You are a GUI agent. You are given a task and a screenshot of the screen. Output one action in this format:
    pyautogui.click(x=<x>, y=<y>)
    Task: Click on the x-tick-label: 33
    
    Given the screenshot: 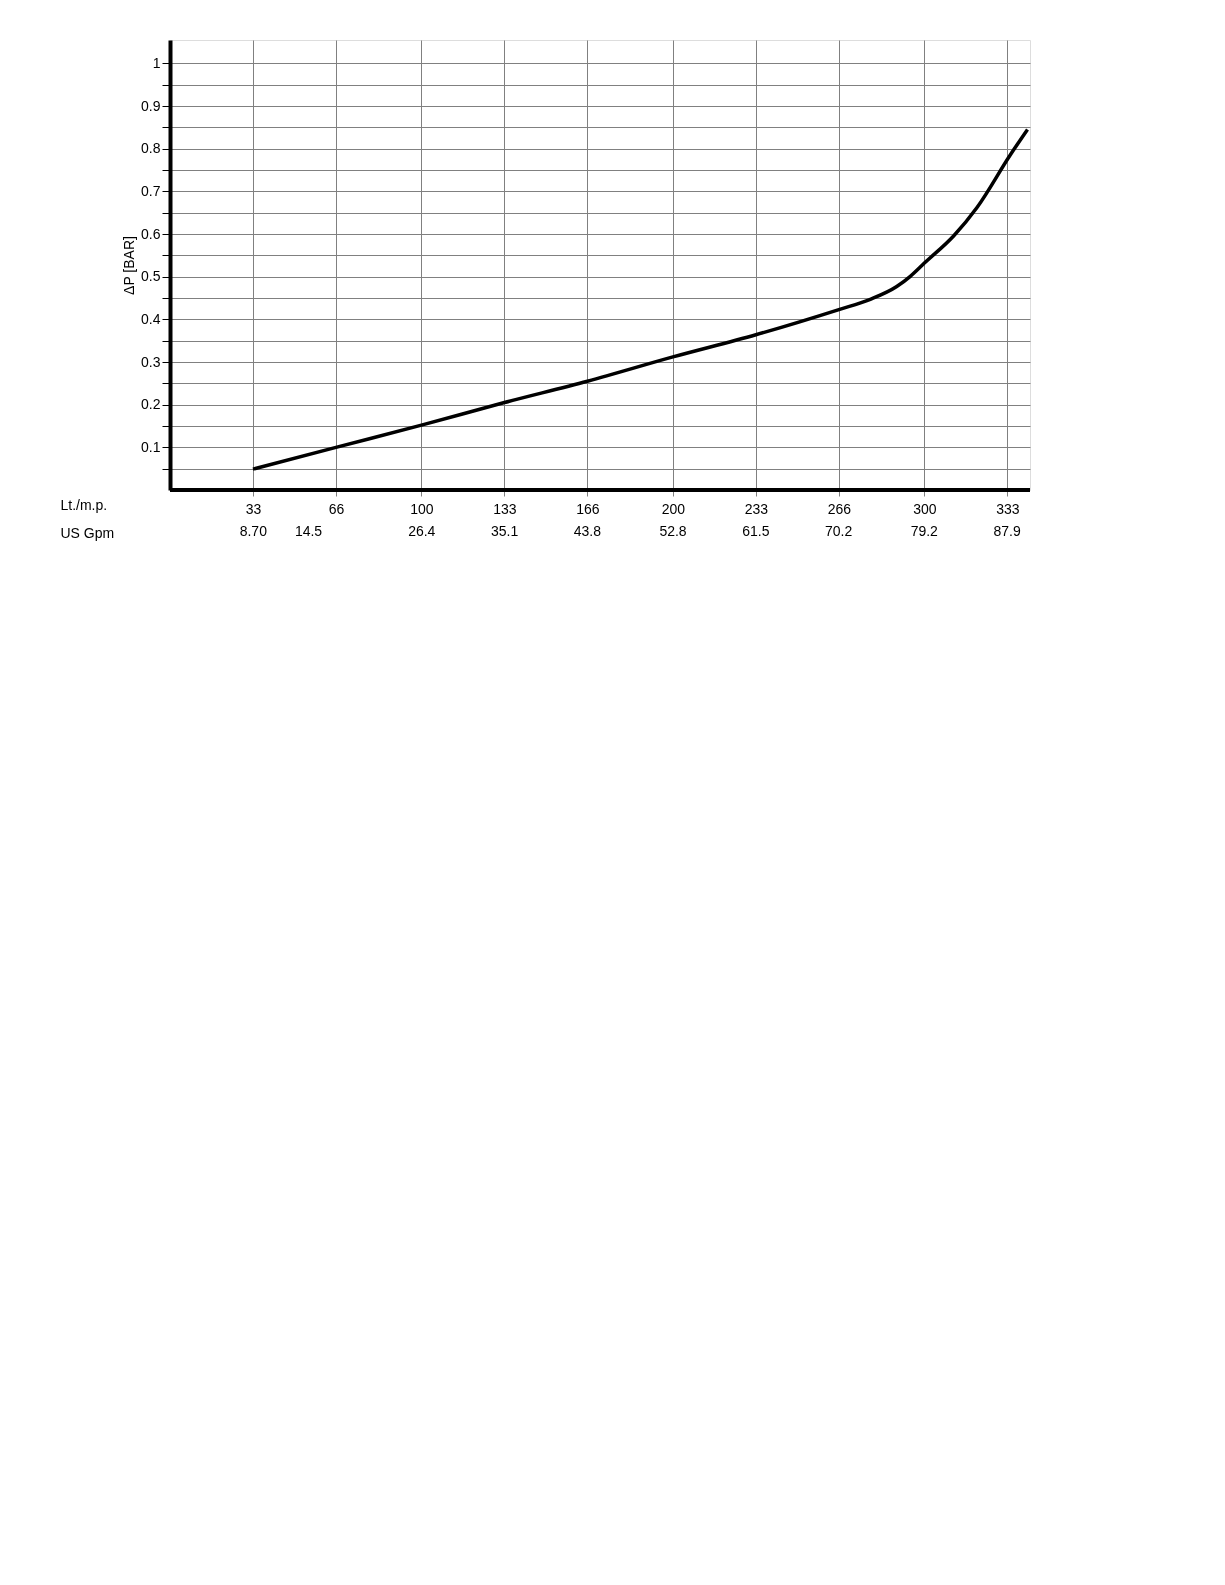 What is the action you would take?
    pyautogui.click(x=253, y=508)
    